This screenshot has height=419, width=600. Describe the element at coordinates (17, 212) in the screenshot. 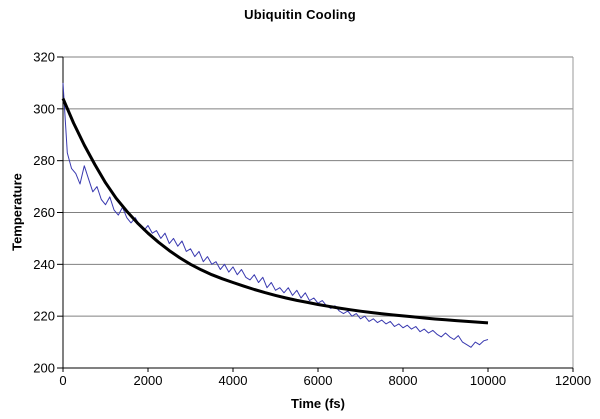

I see `y-axis-title: Temperature` at that location.